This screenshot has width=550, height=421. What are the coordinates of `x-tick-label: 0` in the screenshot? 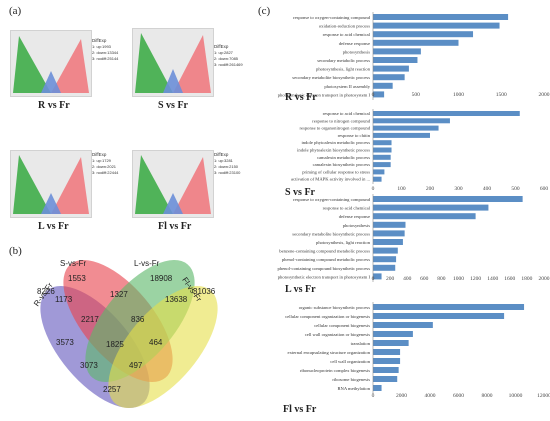 It's located at (373, 396).